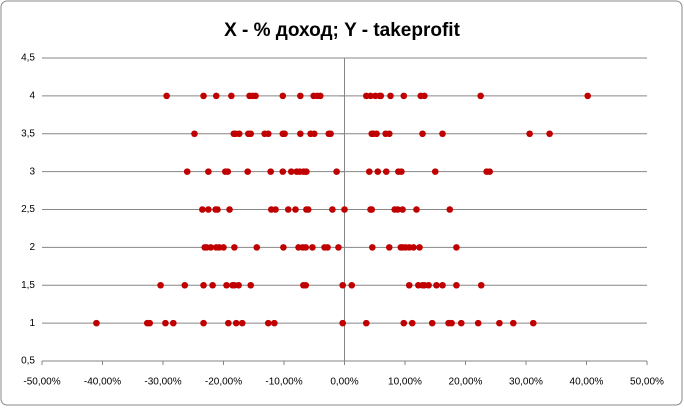 The width and height of the screenshot is (684, 412). I want to click on x-tick-label: 40,00%, so click(587, 382).